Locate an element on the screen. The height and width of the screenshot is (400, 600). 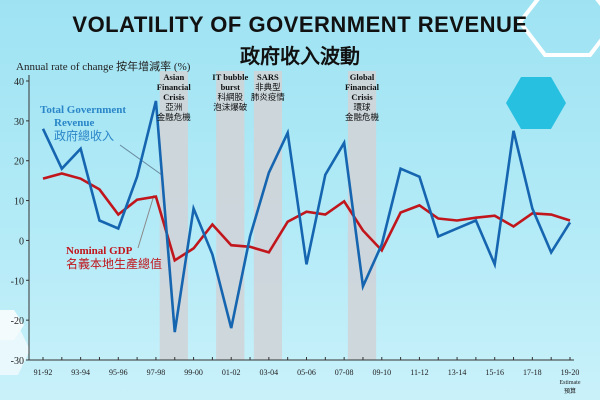
shaded-period-label: Asian Financial Crisis 亞洲 金融危機 is located at coordinates (174, 97).